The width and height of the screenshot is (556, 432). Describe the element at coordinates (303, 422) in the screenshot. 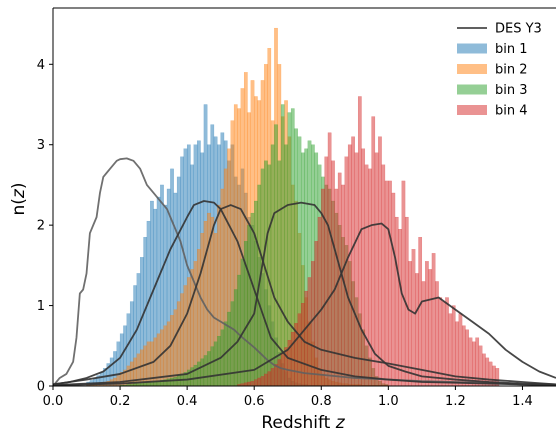

I see `x-axis-label: Redshift z` at that location.